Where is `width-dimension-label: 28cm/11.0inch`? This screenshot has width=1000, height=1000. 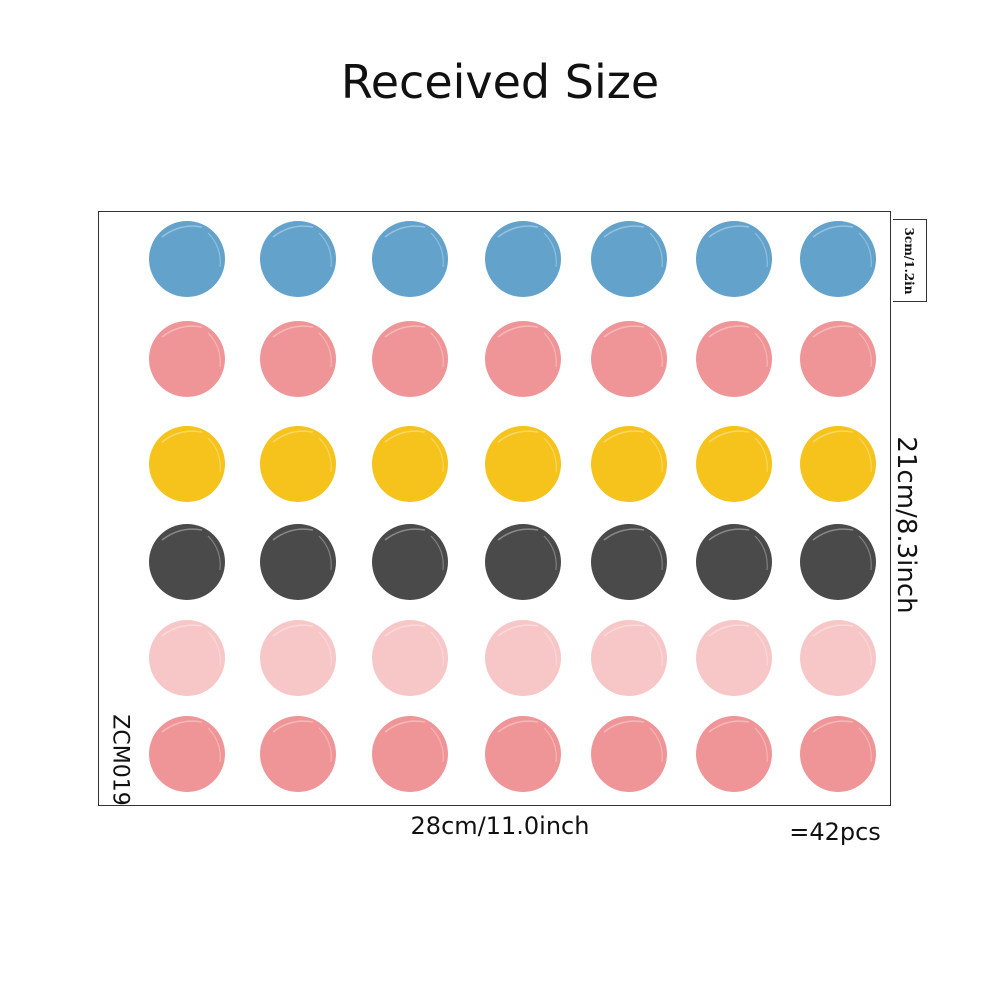
width-dimension-label: 28cm/11.0inch is located at coordinates (500, 826).